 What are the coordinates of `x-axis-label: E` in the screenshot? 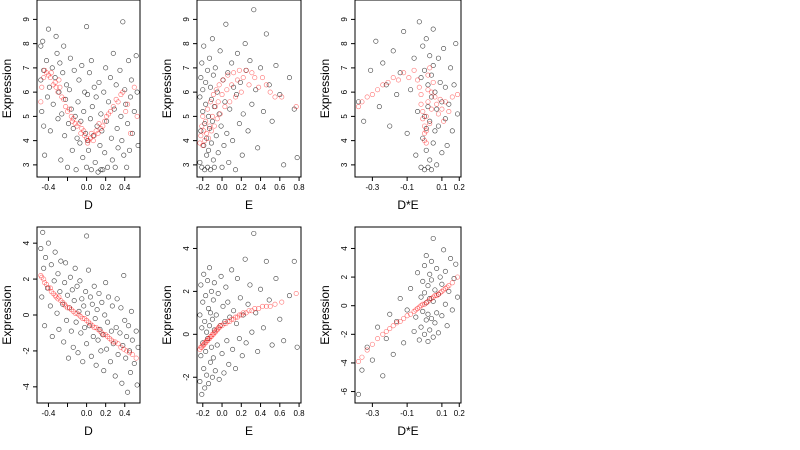 It's located at (249, 205).